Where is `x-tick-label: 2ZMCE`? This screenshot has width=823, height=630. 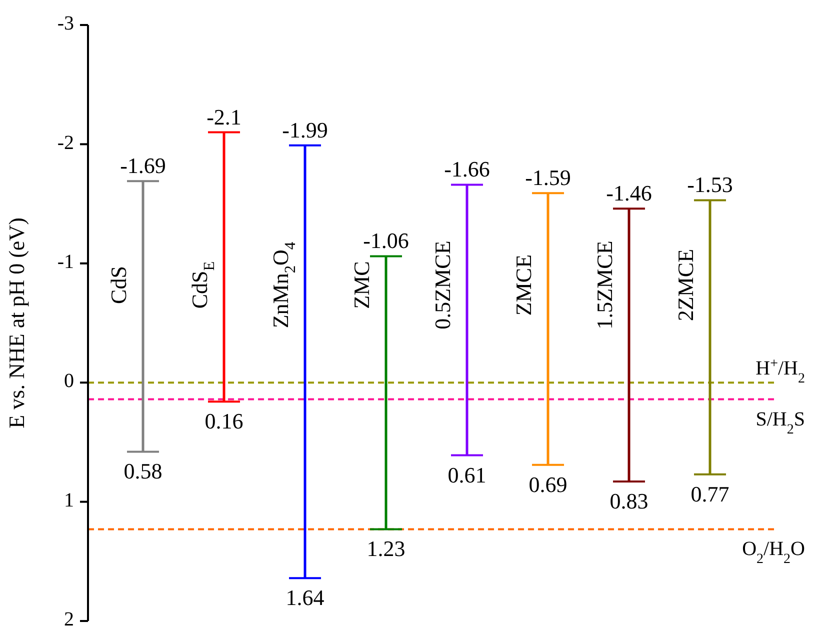
x-tick-label: 2ZMCE is located at coordinates (685, 285).